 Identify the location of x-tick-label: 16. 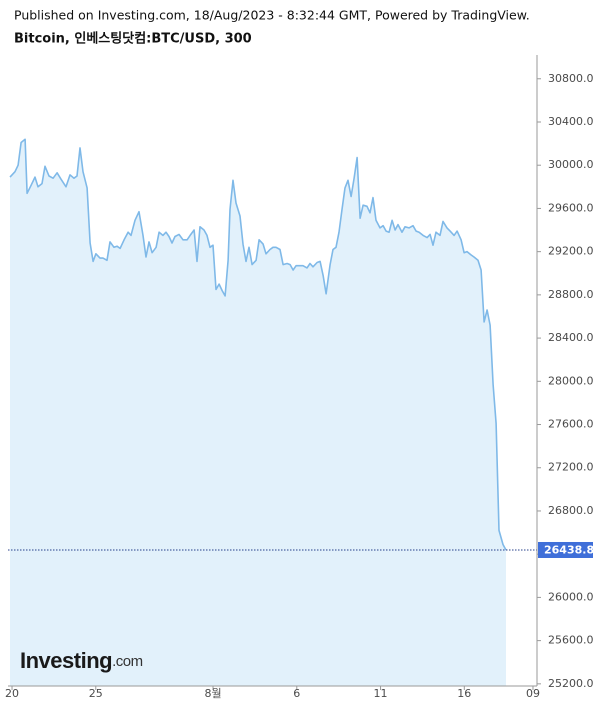
(464, 693).